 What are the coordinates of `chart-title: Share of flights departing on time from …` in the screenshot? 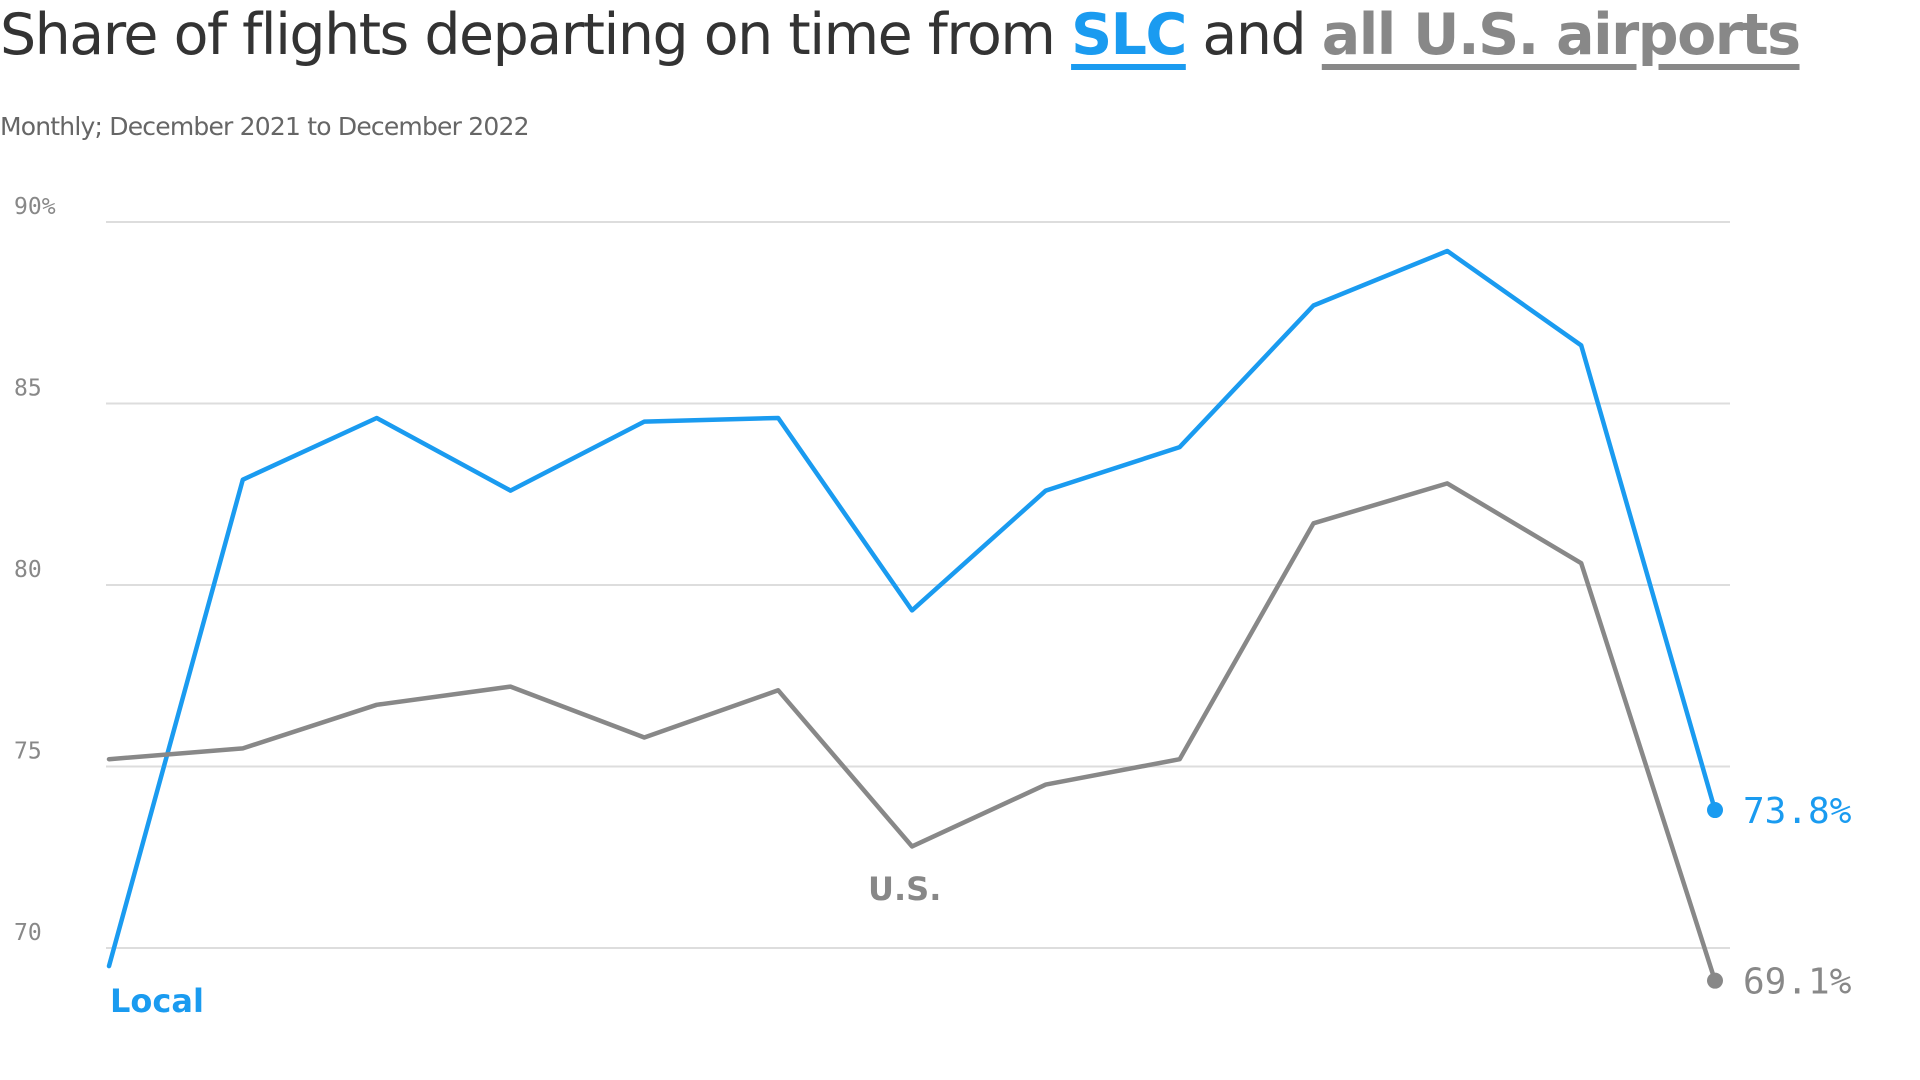 It's located at (900, 35).